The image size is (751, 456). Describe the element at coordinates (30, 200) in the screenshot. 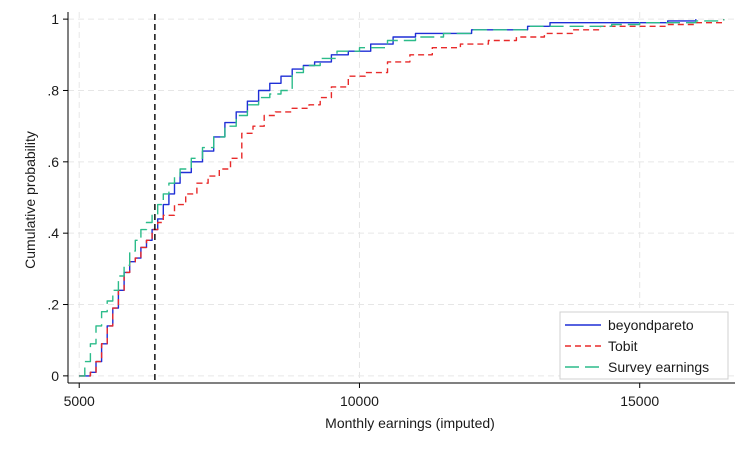

I see `y-axis-label: Cumulative probability` at that location.